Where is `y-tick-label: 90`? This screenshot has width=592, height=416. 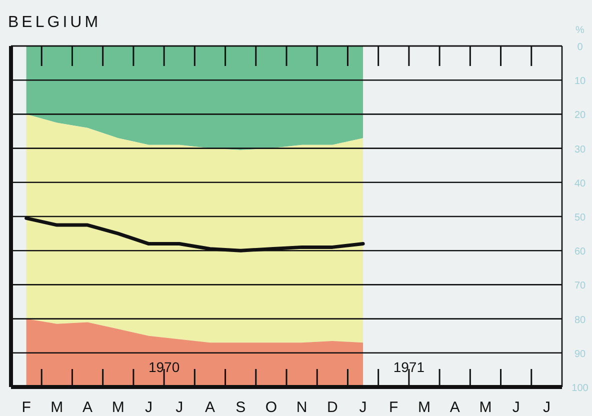 y-tick-label: 90 is located at coordinates (580, 354).